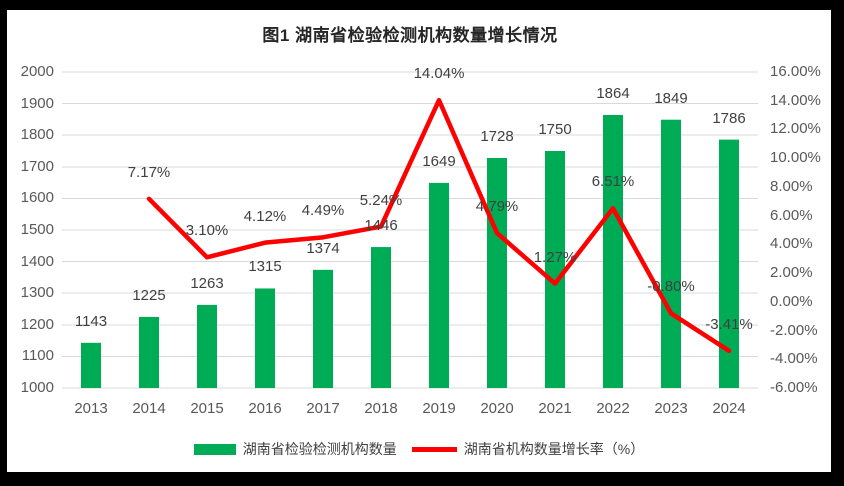  Describe the element at coordinates (207, 346) in the screenshot. I see `bar-2015` at that location.